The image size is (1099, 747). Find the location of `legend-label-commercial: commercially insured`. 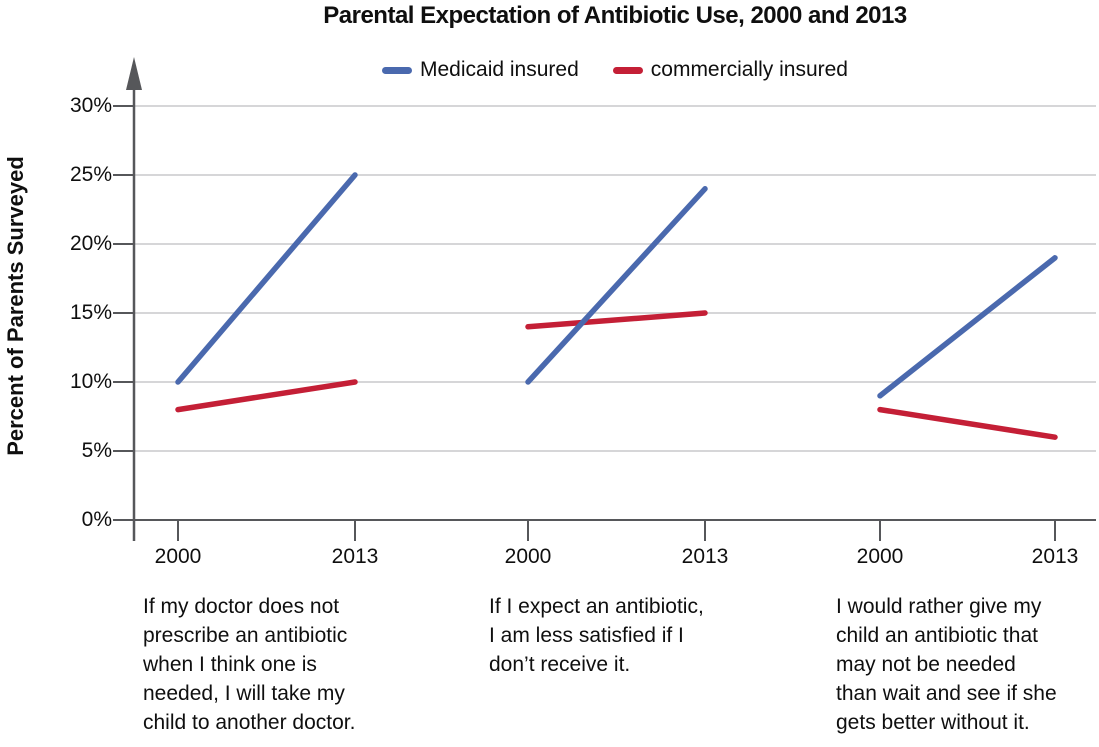

legend-label-commercial: commercially insured is located at coordinates (749, 69).